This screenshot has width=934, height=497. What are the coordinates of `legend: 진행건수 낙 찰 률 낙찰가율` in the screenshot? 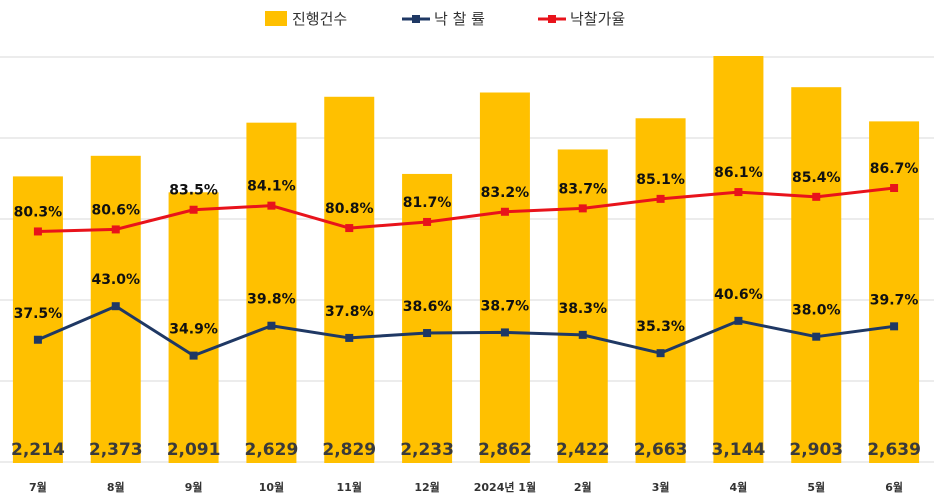 It's located at (445, 19).